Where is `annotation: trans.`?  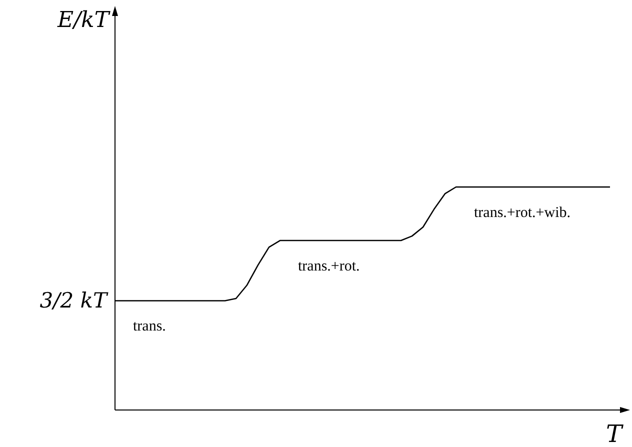
annotation: trans. is located at coordinates (149, 326).